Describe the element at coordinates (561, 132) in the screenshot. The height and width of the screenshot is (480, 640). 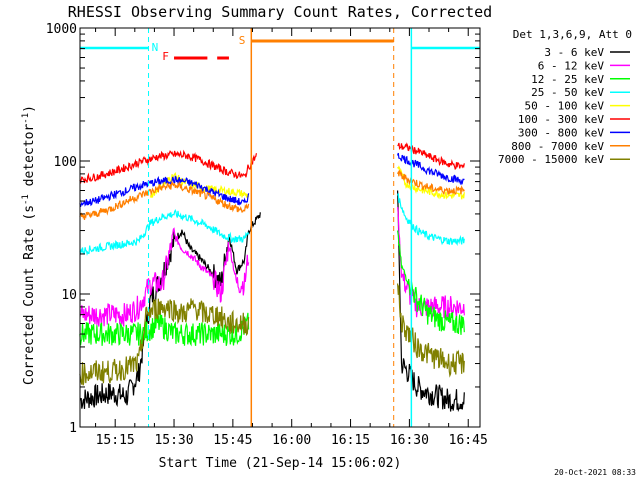
I see `legend-label-6: 300 - 800 keV` at that location.